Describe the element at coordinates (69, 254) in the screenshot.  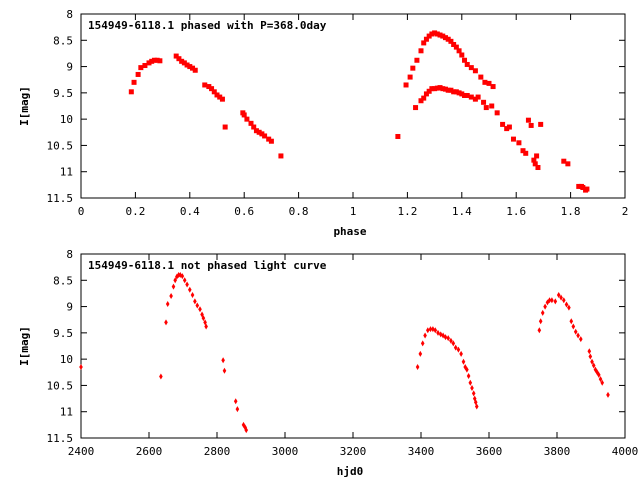
I see `y-tick-label: 8` at that location.